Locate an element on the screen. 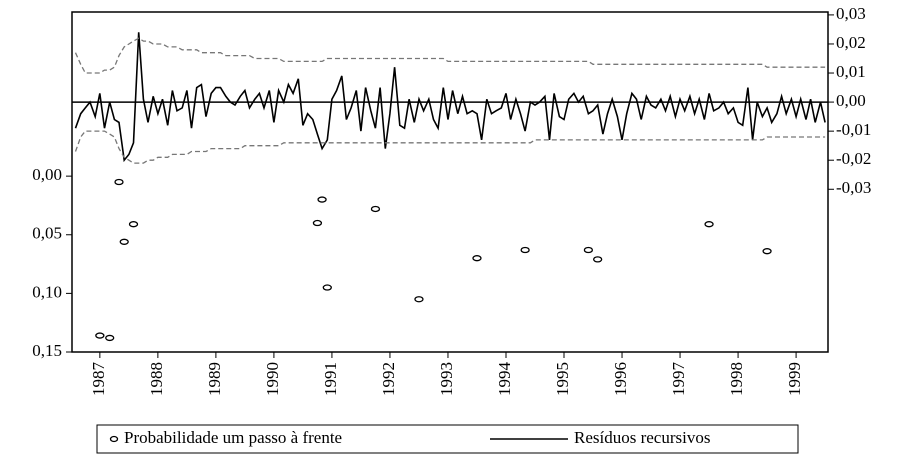 This screenshot has height=455, width=905. legend-marker is located at coordinates (114, 439).